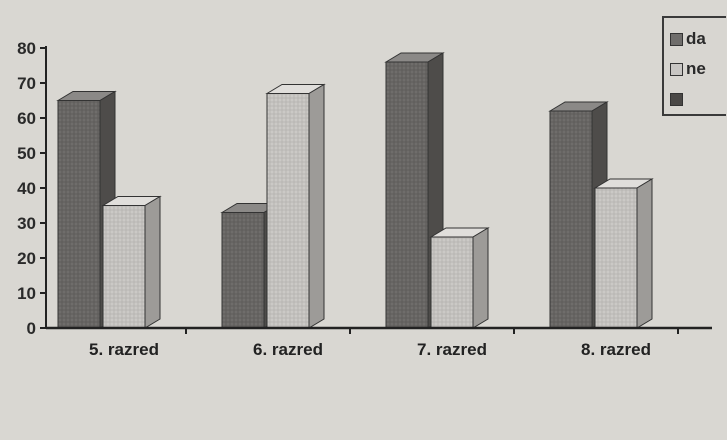 The height and width of the screenshot is (440, 727). What do you see at coordinates (676, 99) in the screenshot?
I see `legend-swatch-third` at bounding box center [676, 99].